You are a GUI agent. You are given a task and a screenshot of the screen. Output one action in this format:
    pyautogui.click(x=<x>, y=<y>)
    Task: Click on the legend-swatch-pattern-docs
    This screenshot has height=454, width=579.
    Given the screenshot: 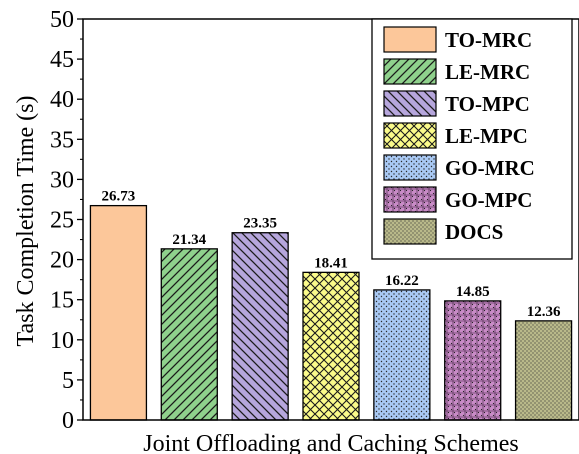 What is the action you would take?
    pyautogui.click(x=410, y=231)
    